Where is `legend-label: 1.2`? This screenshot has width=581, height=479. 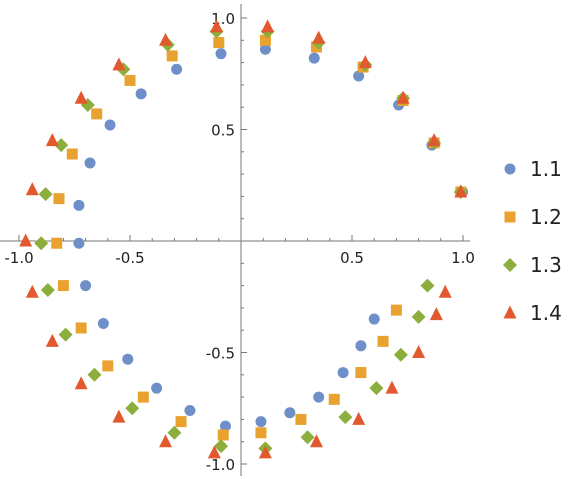 legend-label: 1.2 is located at coordinates (546, 217).